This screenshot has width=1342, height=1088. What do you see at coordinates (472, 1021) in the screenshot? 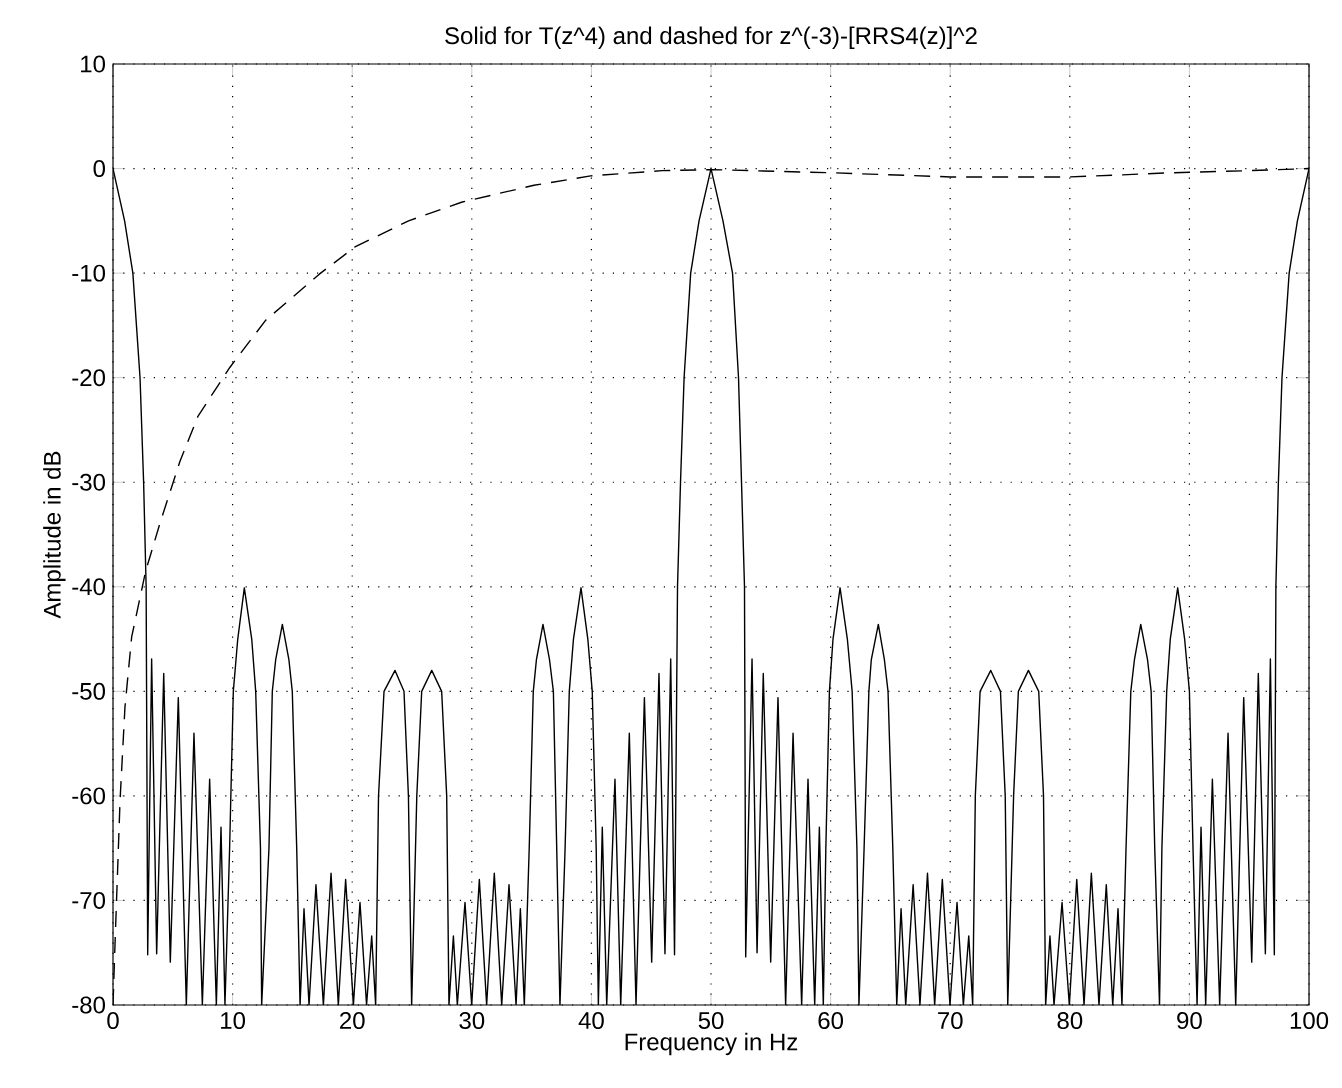
I see `x-tick-label: 30` at bounding box center [472, 1021].